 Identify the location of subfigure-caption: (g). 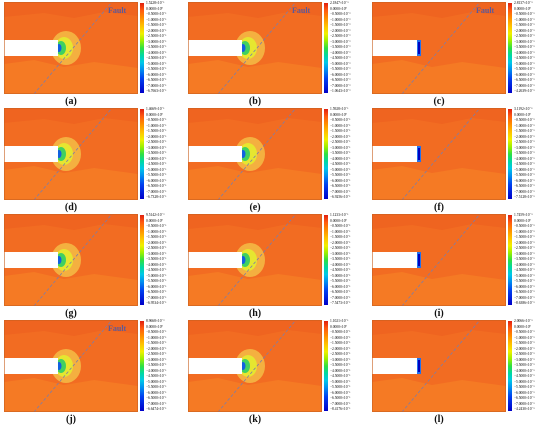
(71, 313).